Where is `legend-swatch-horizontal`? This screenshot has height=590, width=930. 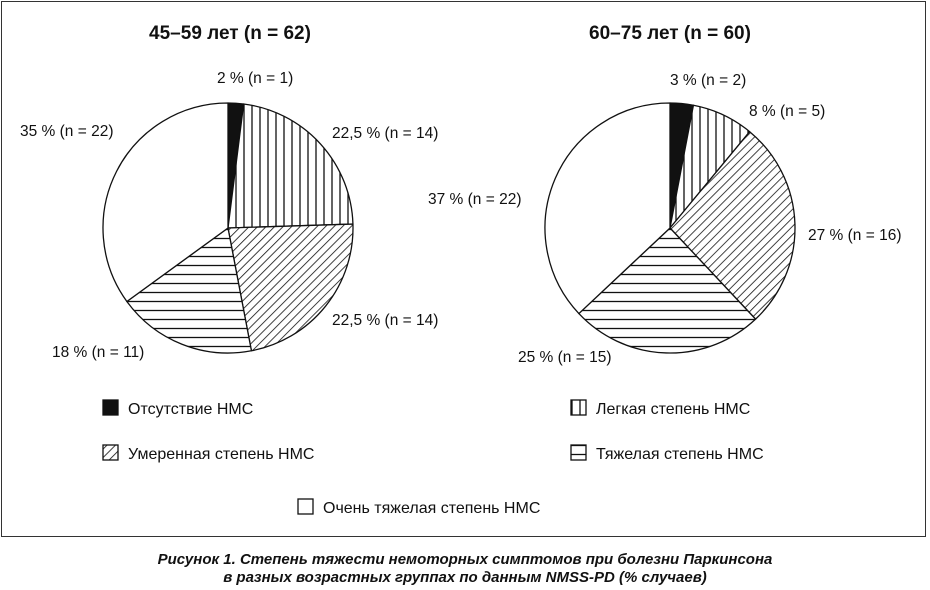
legend-swatch-horizontal is located at coordinates (578, 452).